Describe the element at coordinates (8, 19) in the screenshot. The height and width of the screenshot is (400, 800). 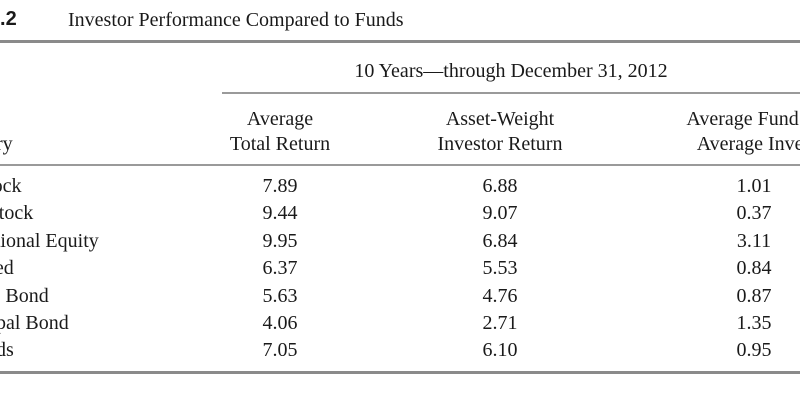
I see `table-number: E 6.2` at that location.